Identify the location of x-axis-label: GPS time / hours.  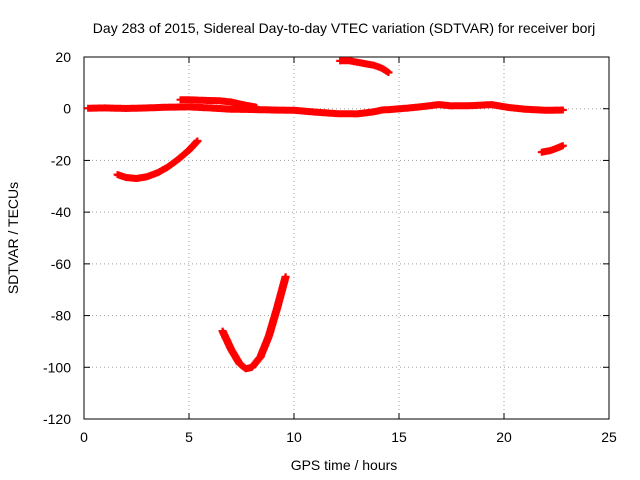
(344, 465).